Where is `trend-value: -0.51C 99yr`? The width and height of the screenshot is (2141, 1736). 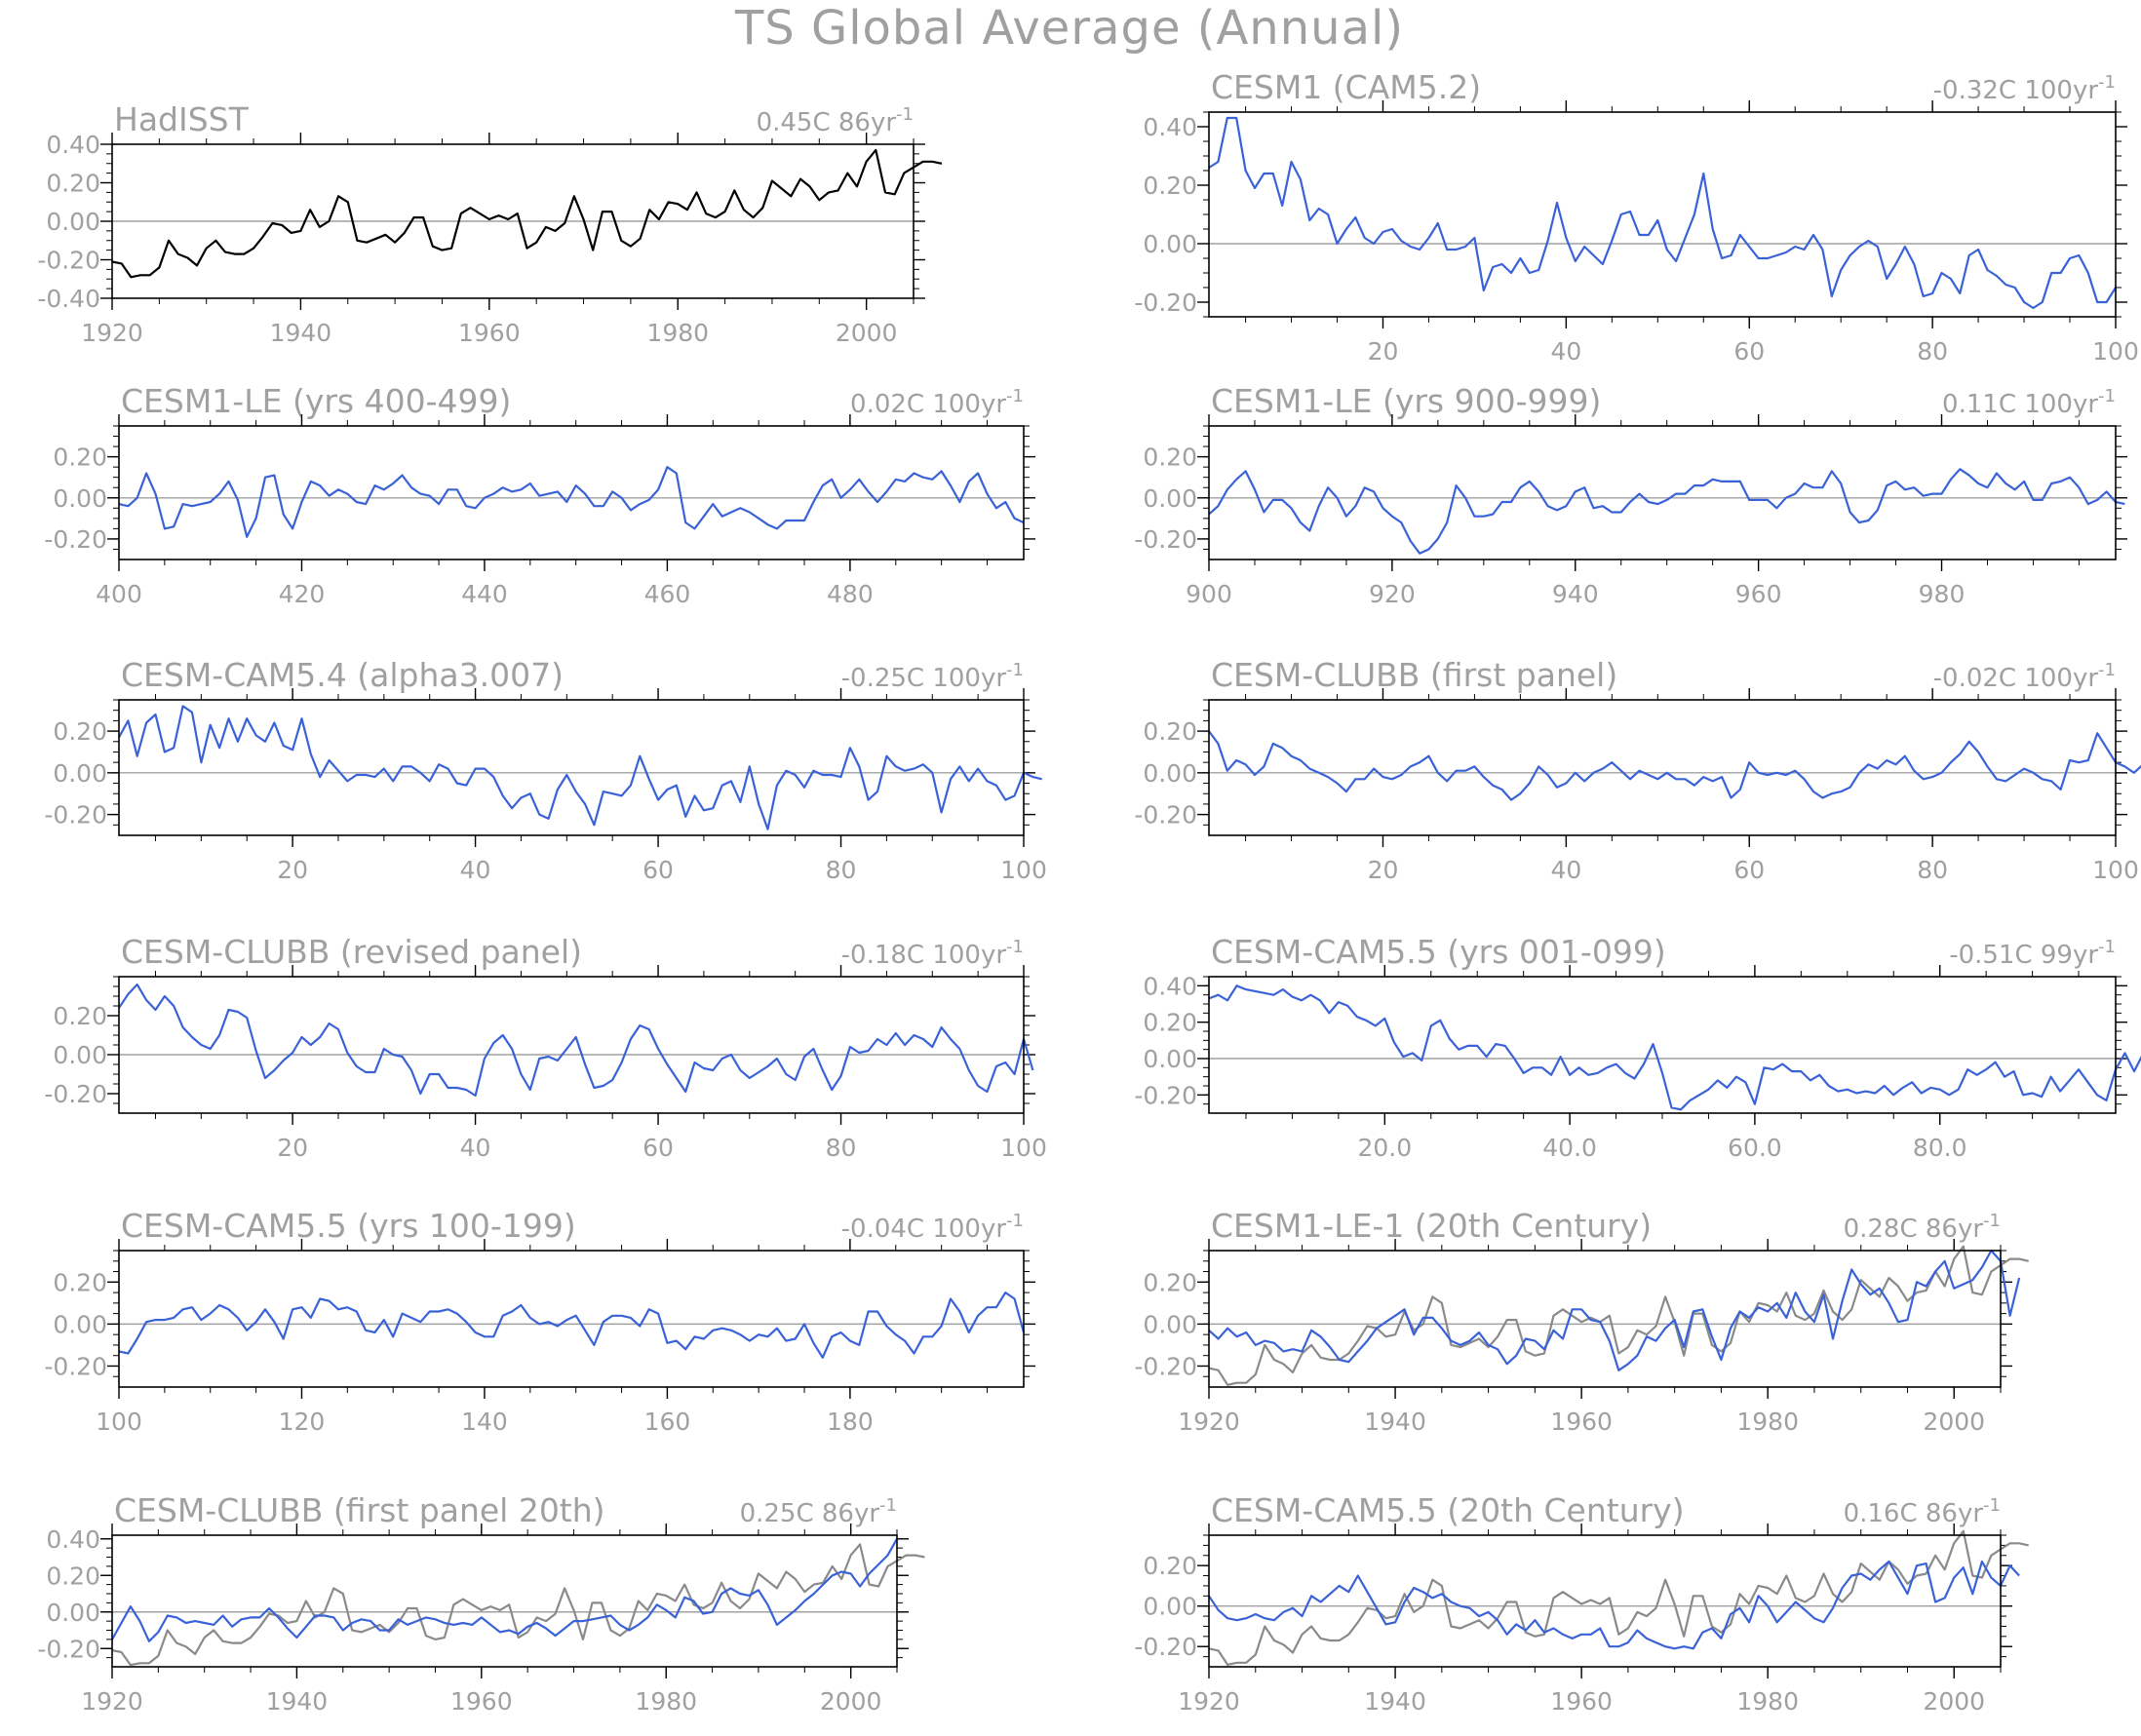
trend-value: -0.51C 99yr is located at coordinates (2023, 955).